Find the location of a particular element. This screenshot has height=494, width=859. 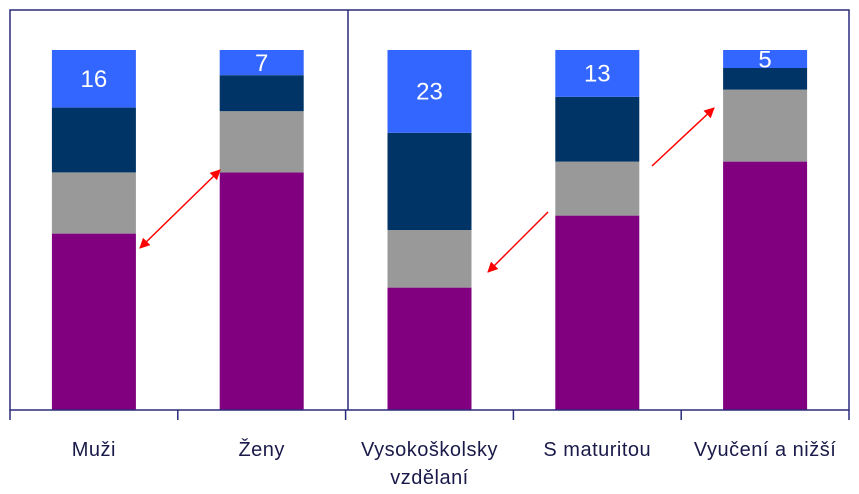

x-tick-label: Vyučení a nižší is located at coordinates (765, 450).